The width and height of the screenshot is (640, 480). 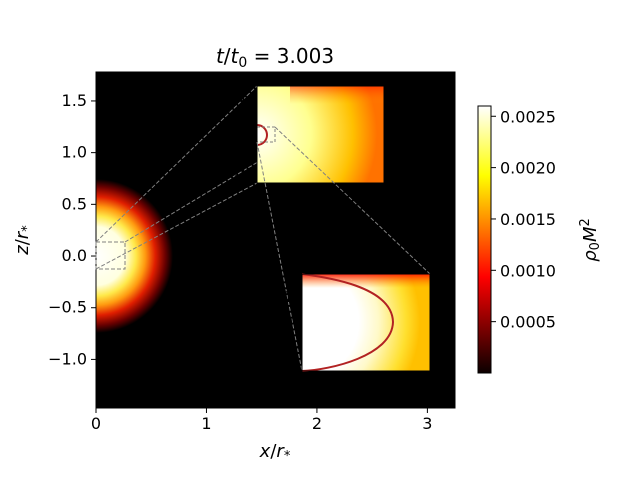 What do you see at coordinates (230, 172) in the screenshot?
I see `y-tick-label: −0.1` at bounding box center [230, 172].